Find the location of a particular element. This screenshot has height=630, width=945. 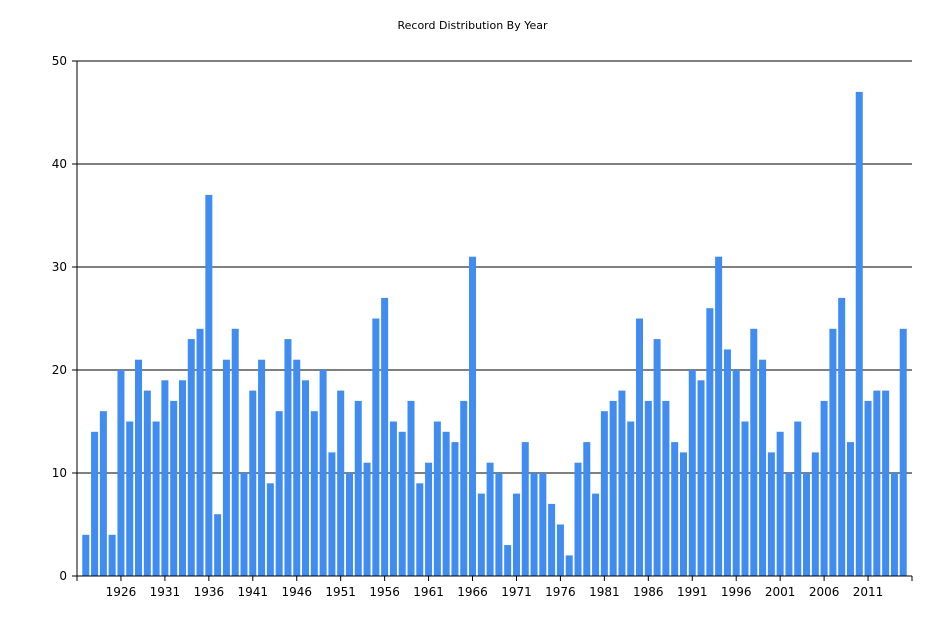

bar-1963 is located at coordinates (446, 503).